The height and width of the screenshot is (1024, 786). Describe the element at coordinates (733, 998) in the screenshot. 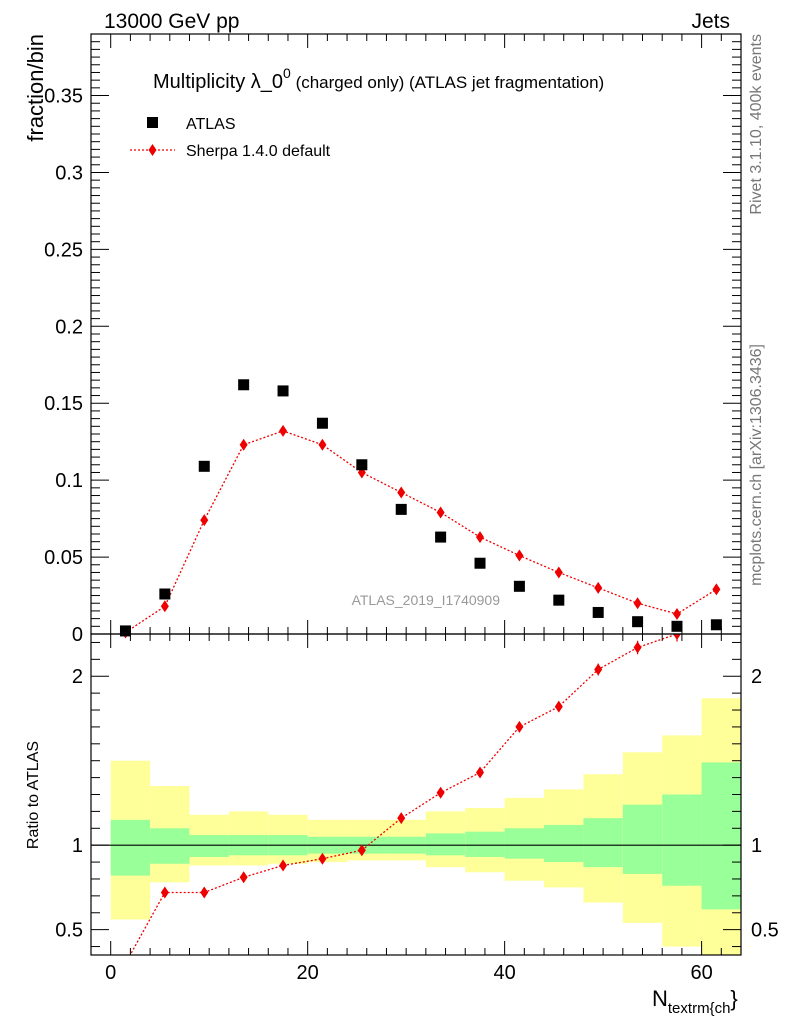

I see `xlabel-close: }` at that location.